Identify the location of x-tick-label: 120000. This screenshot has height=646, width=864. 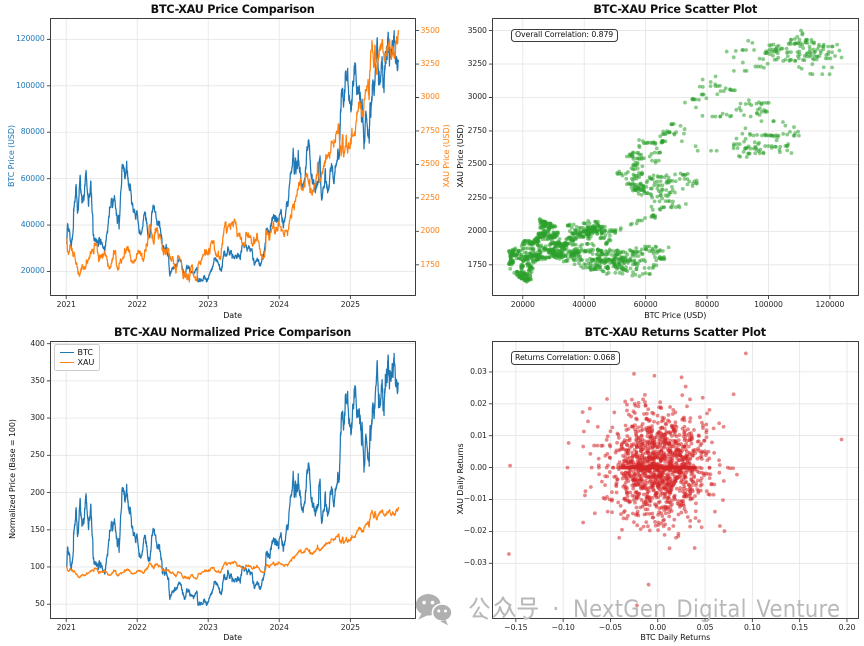
(830, 304).